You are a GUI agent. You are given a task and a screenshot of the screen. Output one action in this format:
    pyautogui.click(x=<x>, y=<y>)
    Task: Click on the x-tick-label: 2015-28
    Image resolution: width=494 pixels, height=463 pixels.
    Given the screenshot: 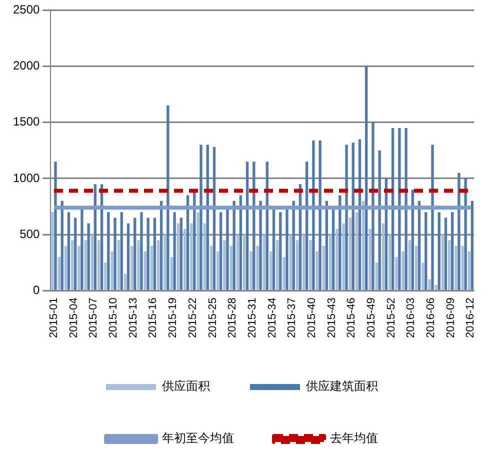 What is the action you would take?
    pyautogui.click(x=232, y=318)
    